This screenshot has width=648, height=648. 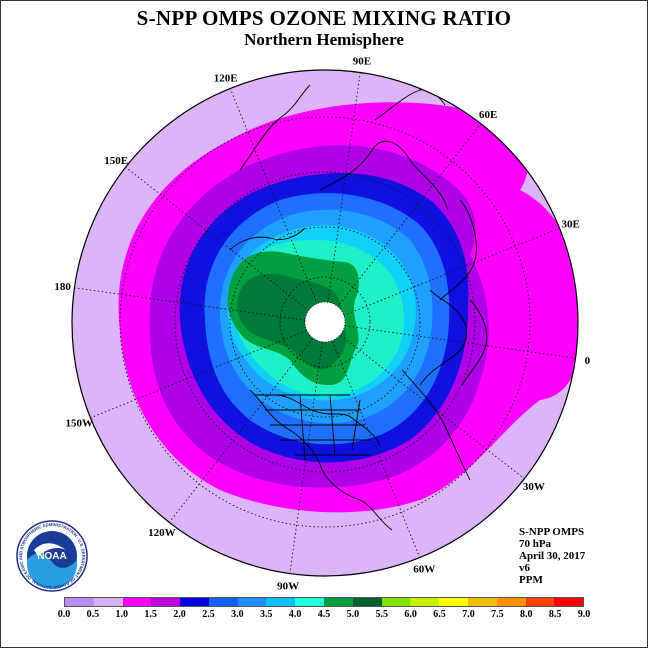 What do you see at coordinates (571, 225) in the screenshot?
I see `longitude-label: 30E` at bounding box center [571, 225].